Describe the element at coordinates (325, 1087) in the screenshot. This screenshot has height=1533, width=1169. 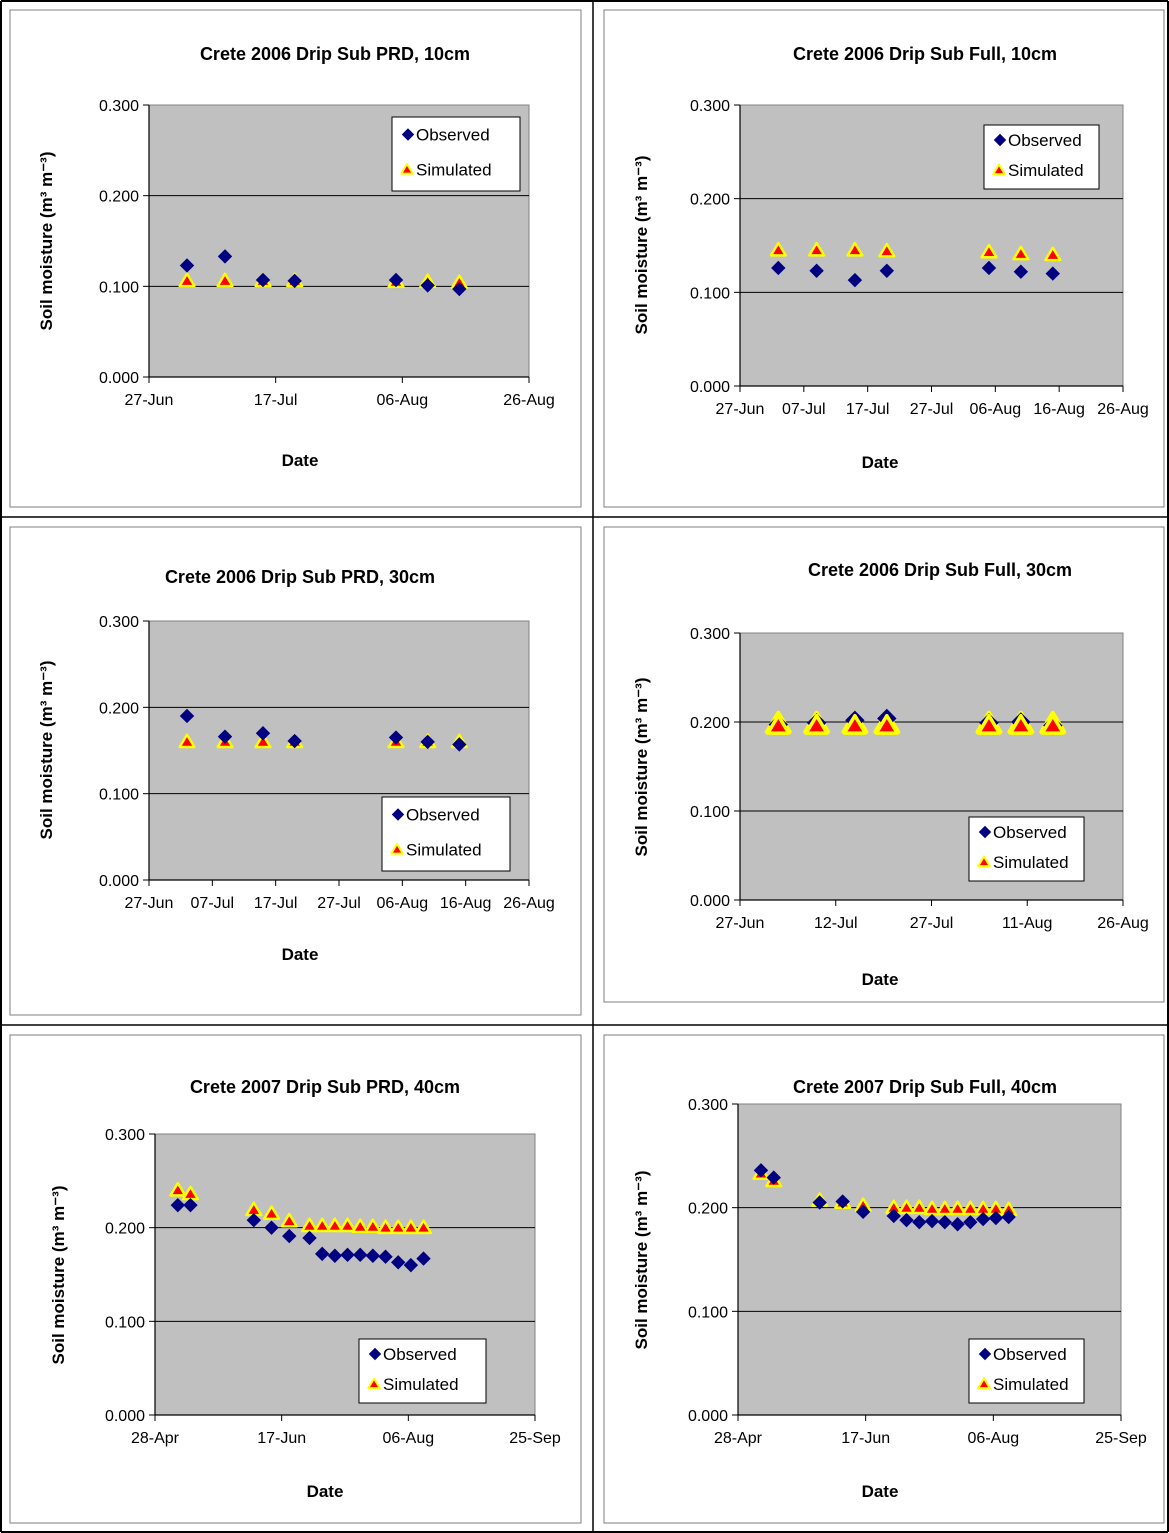
I see `chart-title: Crete 2007 Drip Sub PRD, 40cm` at that location.